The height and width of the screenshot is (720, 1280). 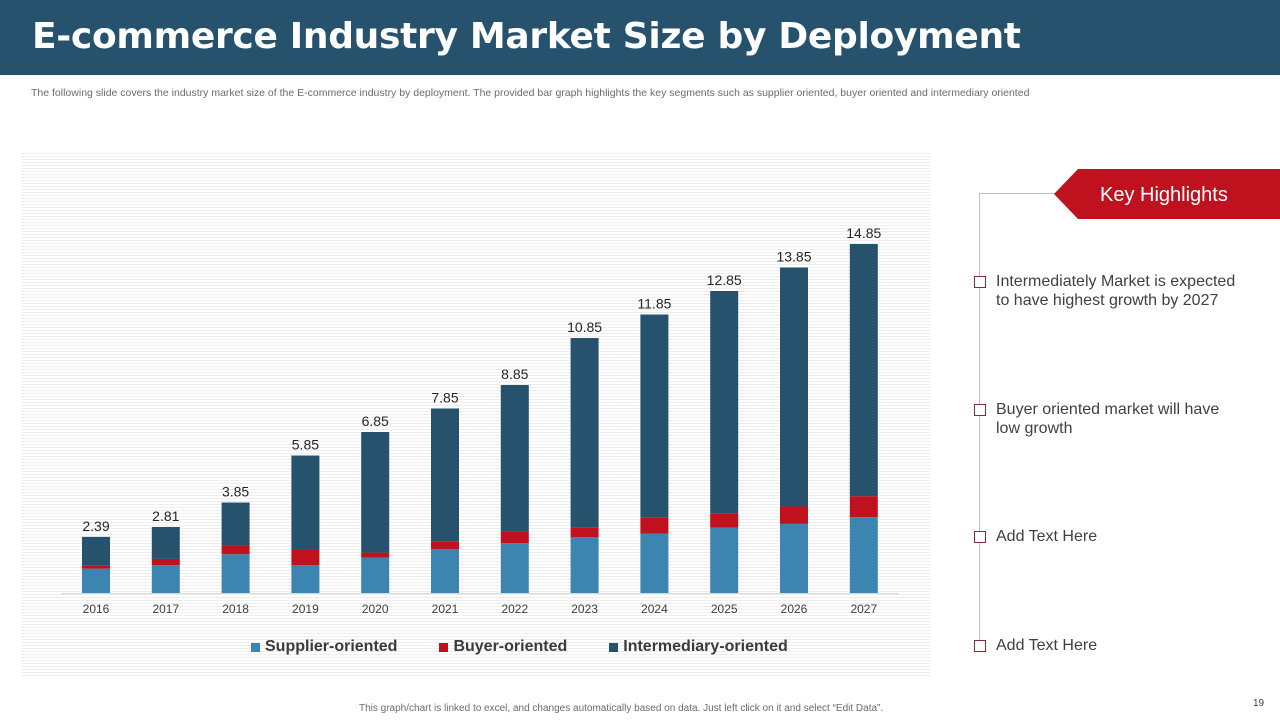 What do you see at coordinates (235, 492) in the screenshot?
I see `data-label-total: 3.85` at bounding box center [235, 492].